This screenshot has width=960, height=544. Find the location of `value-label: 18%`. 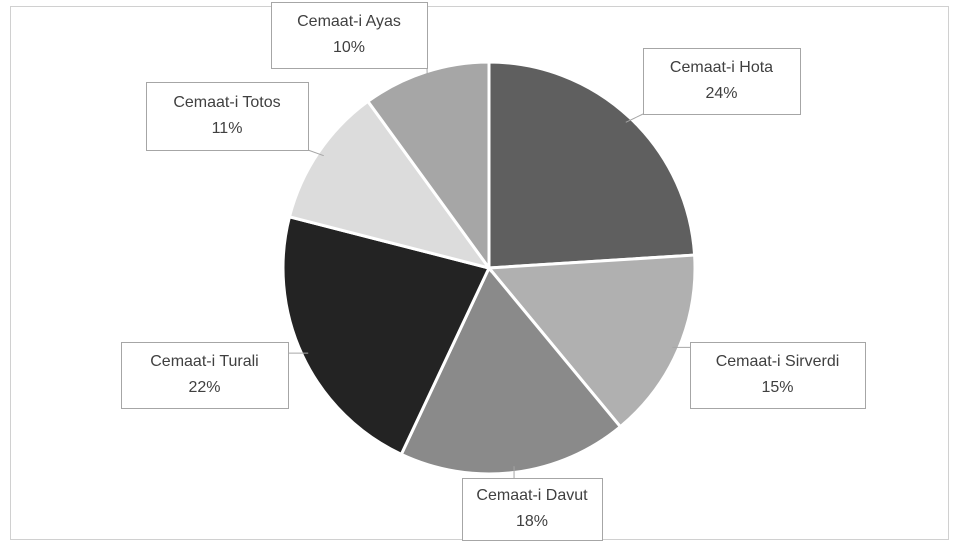

value-label: 18% is located at coordinates (532, 521).